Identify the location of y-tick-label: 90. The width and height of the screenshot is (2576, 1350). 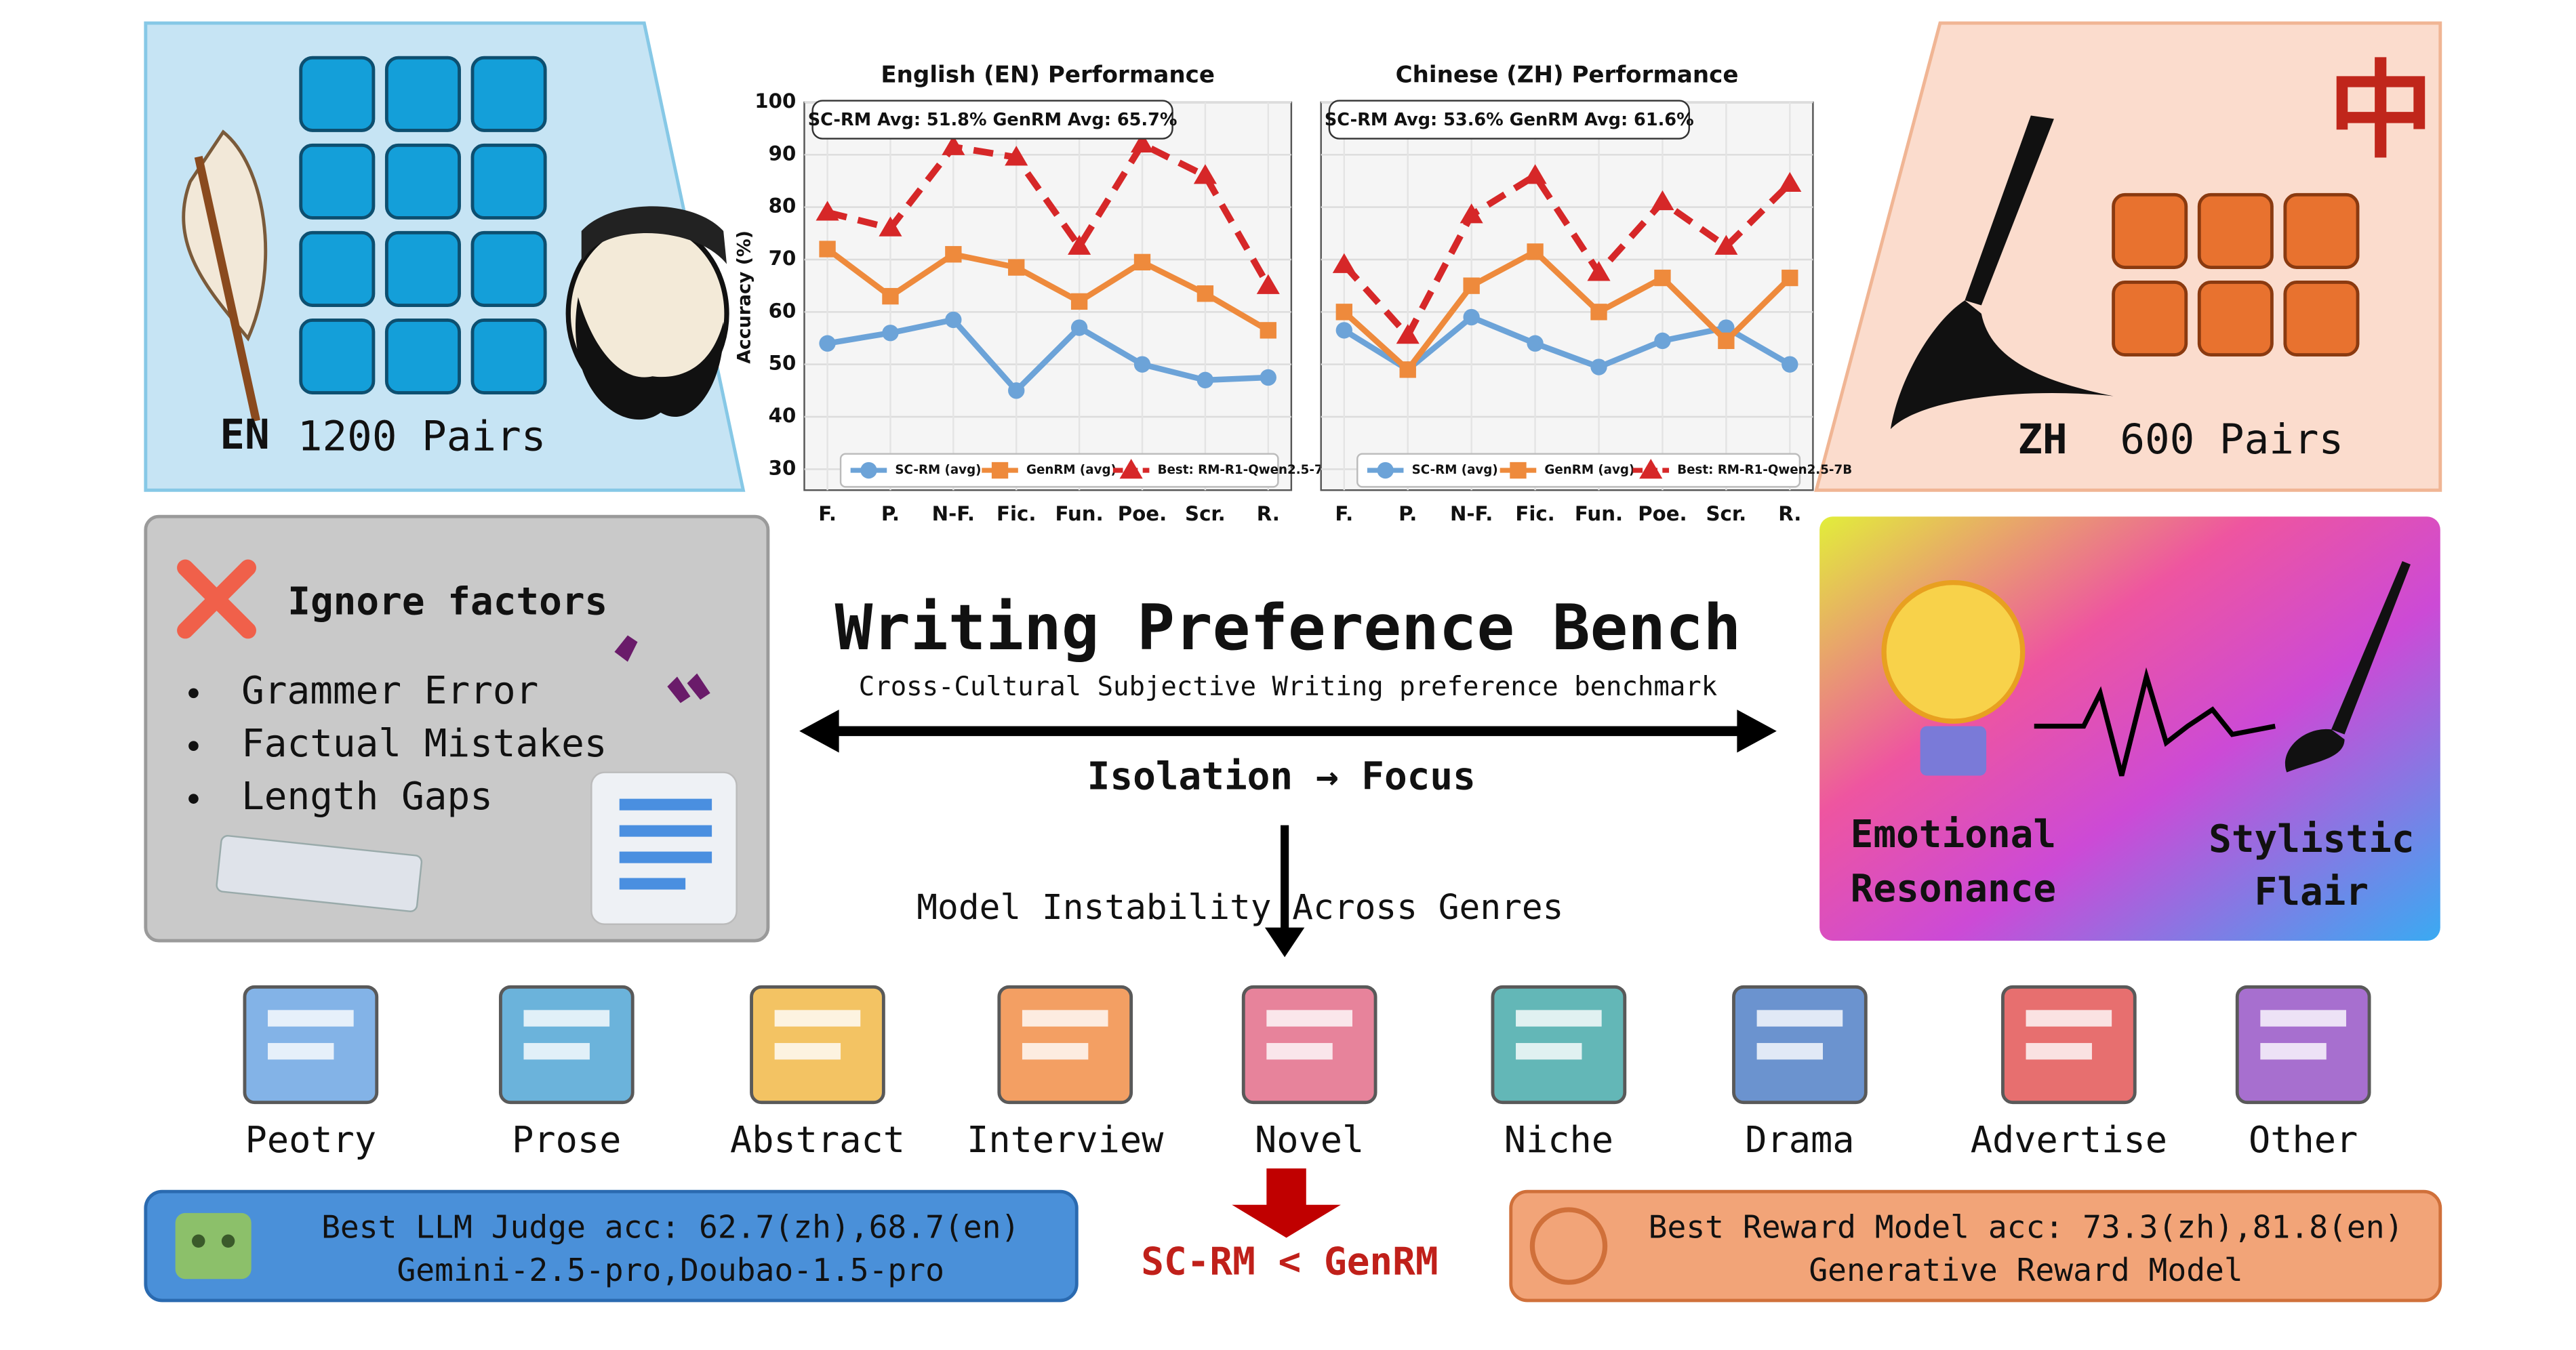
(783, 153).